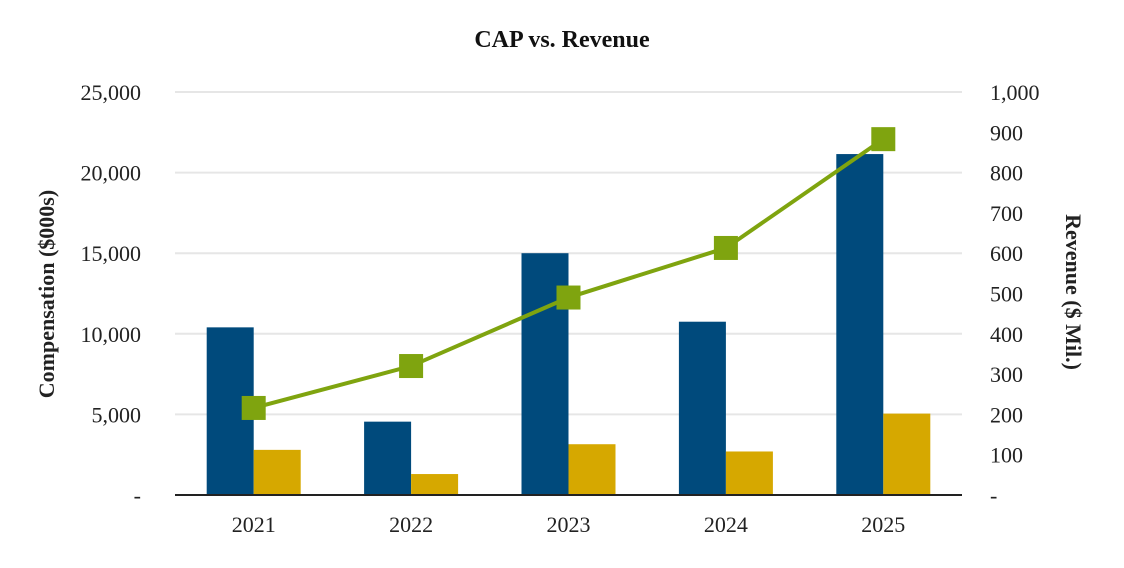  Describe the element at coordinates (1006, 253) in the screenshot. I see `right-tick-label: 600` at that location.